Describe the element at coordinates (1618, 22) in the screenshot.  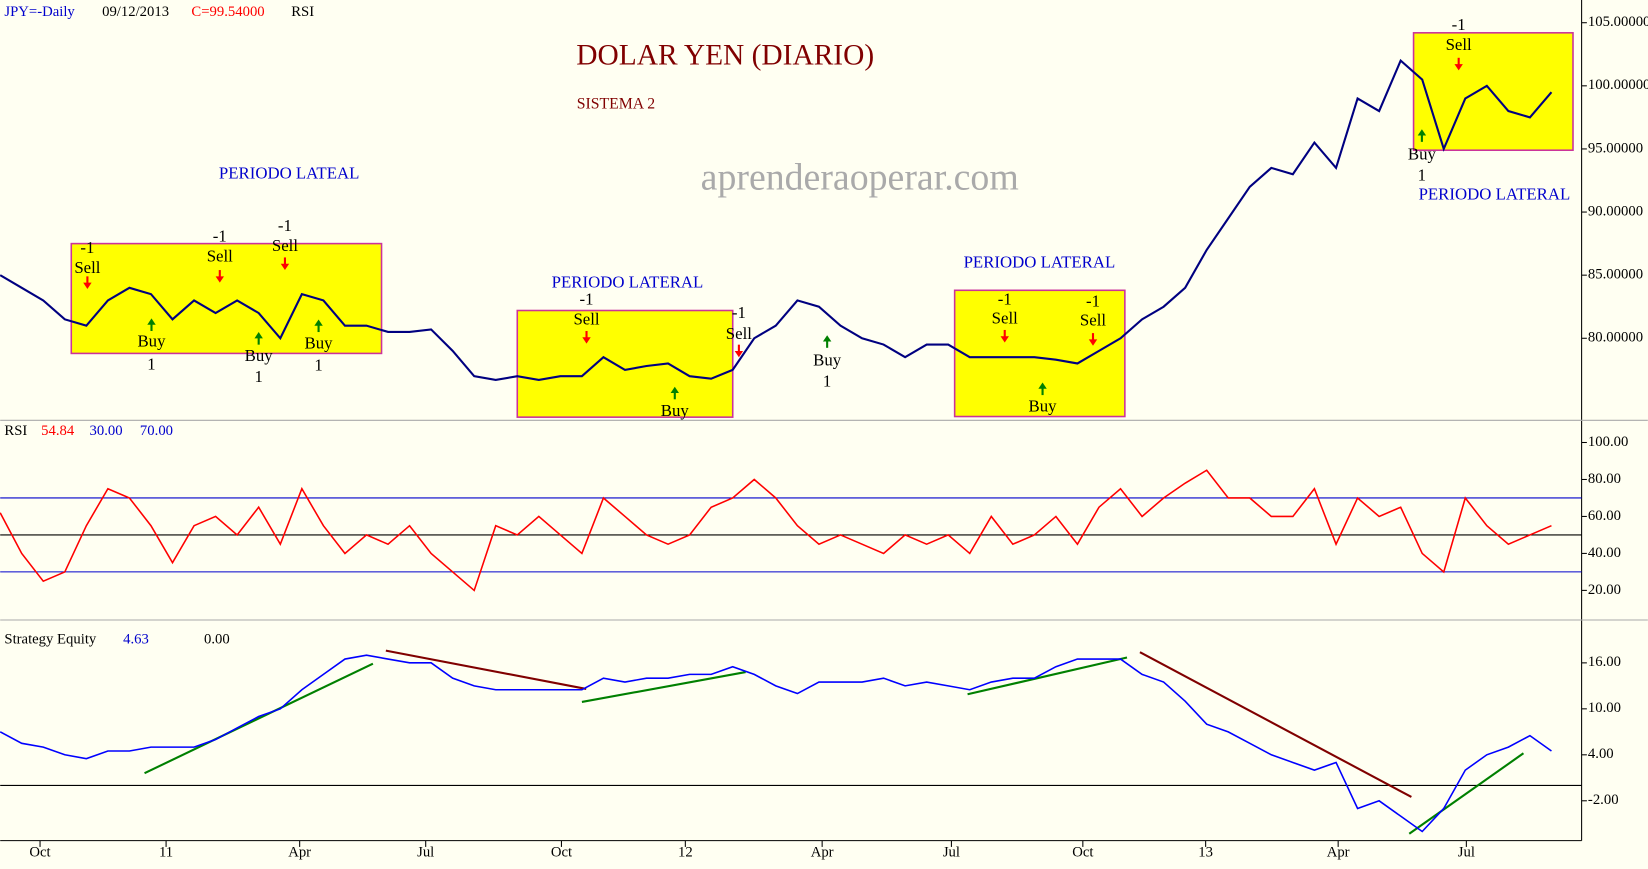
I see `y-tick-label: 105.00000` at that location.